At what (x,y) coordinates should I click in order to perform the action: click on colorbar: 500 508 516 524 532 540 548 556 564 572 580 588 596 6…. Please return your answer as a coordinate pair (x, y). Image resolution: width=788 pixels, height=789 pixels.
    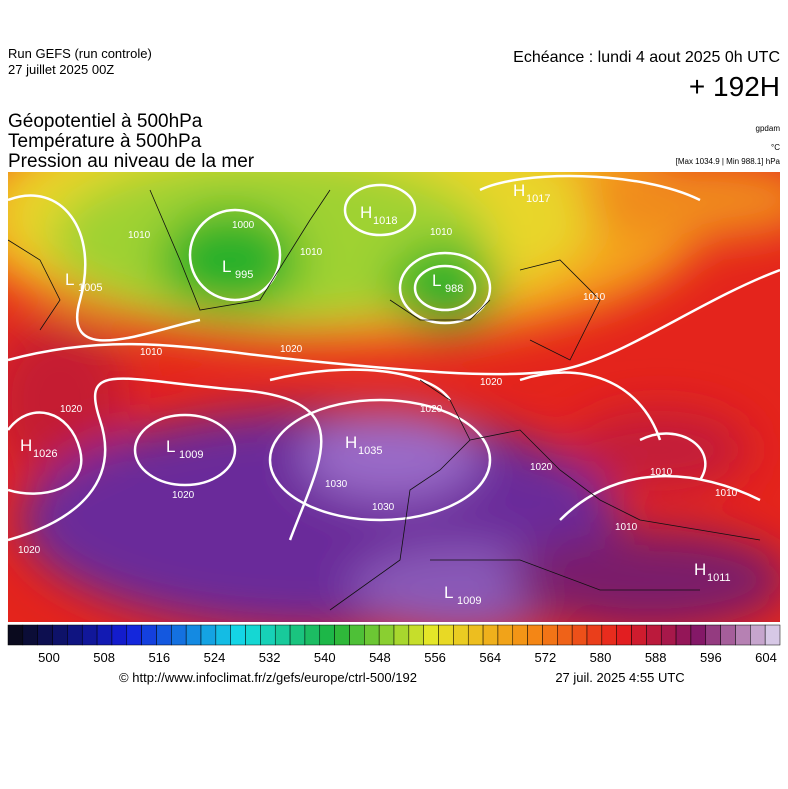
    Looking at the image, I should click on (394, 644).